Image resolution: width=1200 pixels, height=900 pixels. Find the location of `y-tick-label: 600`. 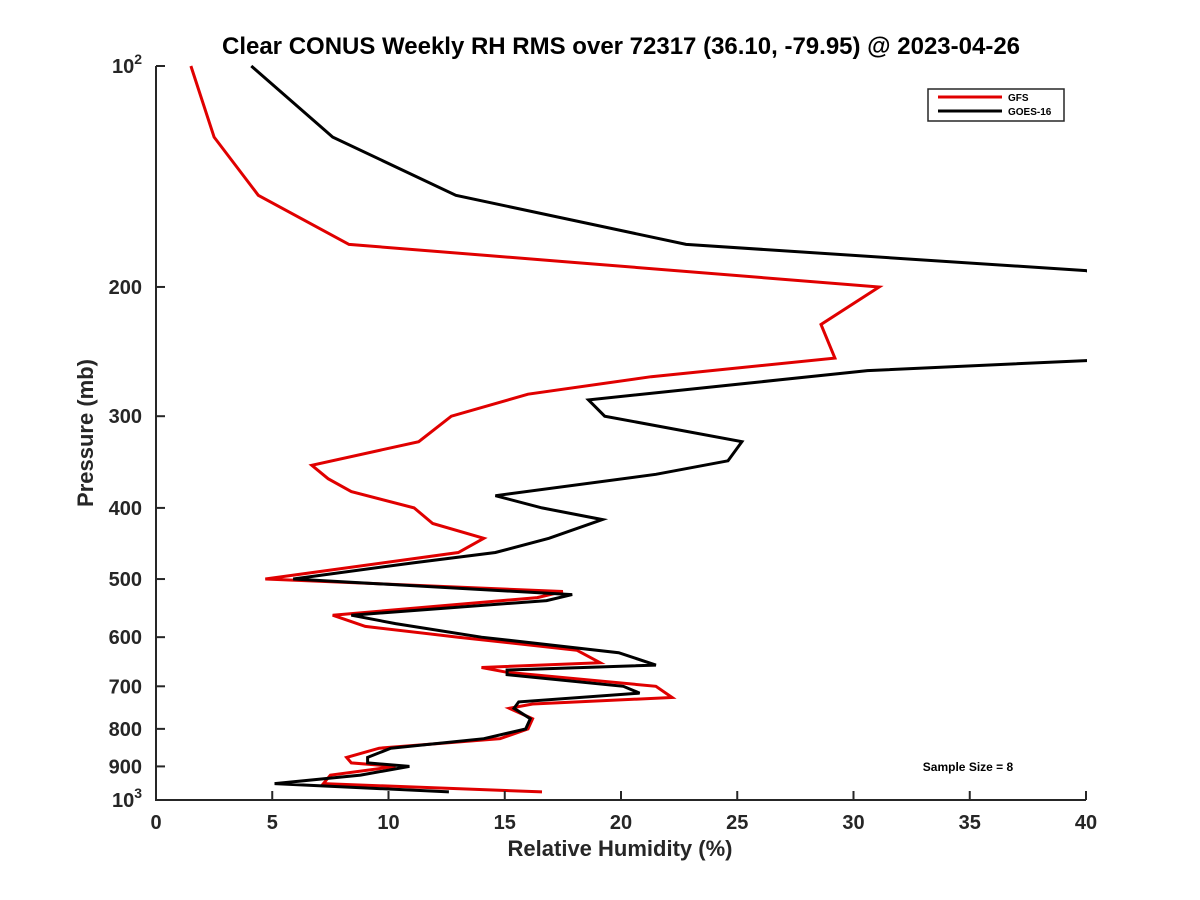

y-tick-label: 600 is located at coordinates (125, 638).